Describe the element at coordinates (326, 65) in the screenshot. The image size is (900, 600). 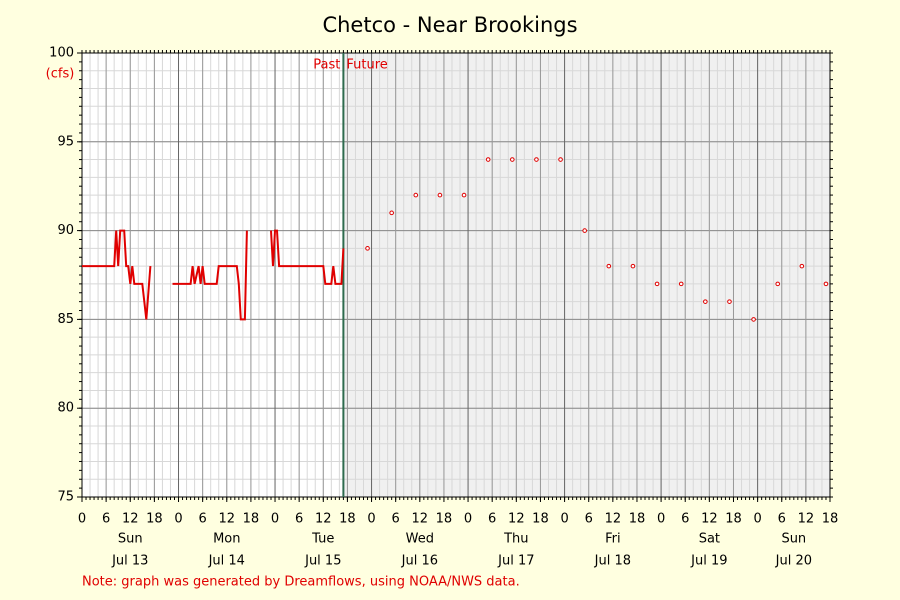
I see `past-label: Past` at that location.